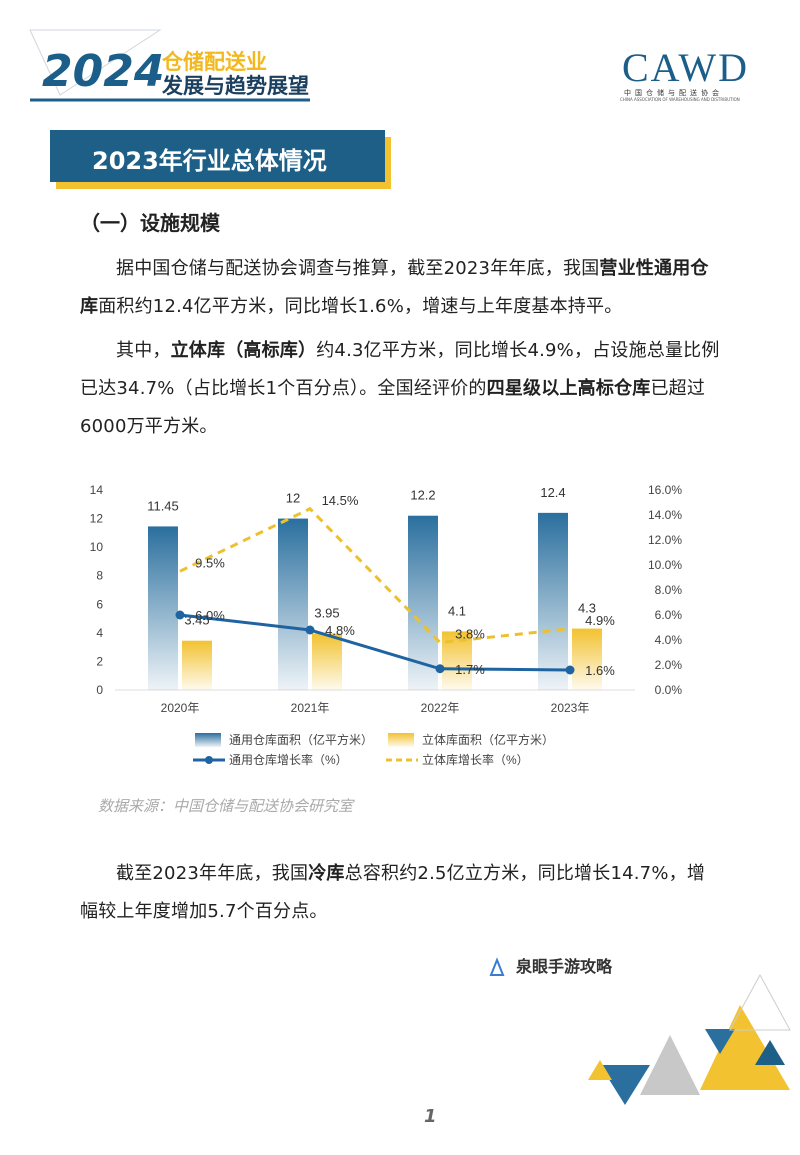  What do you see at coordinates (686, 67) in the screenshot?
I see `logo: CAWD` at bounding box center [686, 67].